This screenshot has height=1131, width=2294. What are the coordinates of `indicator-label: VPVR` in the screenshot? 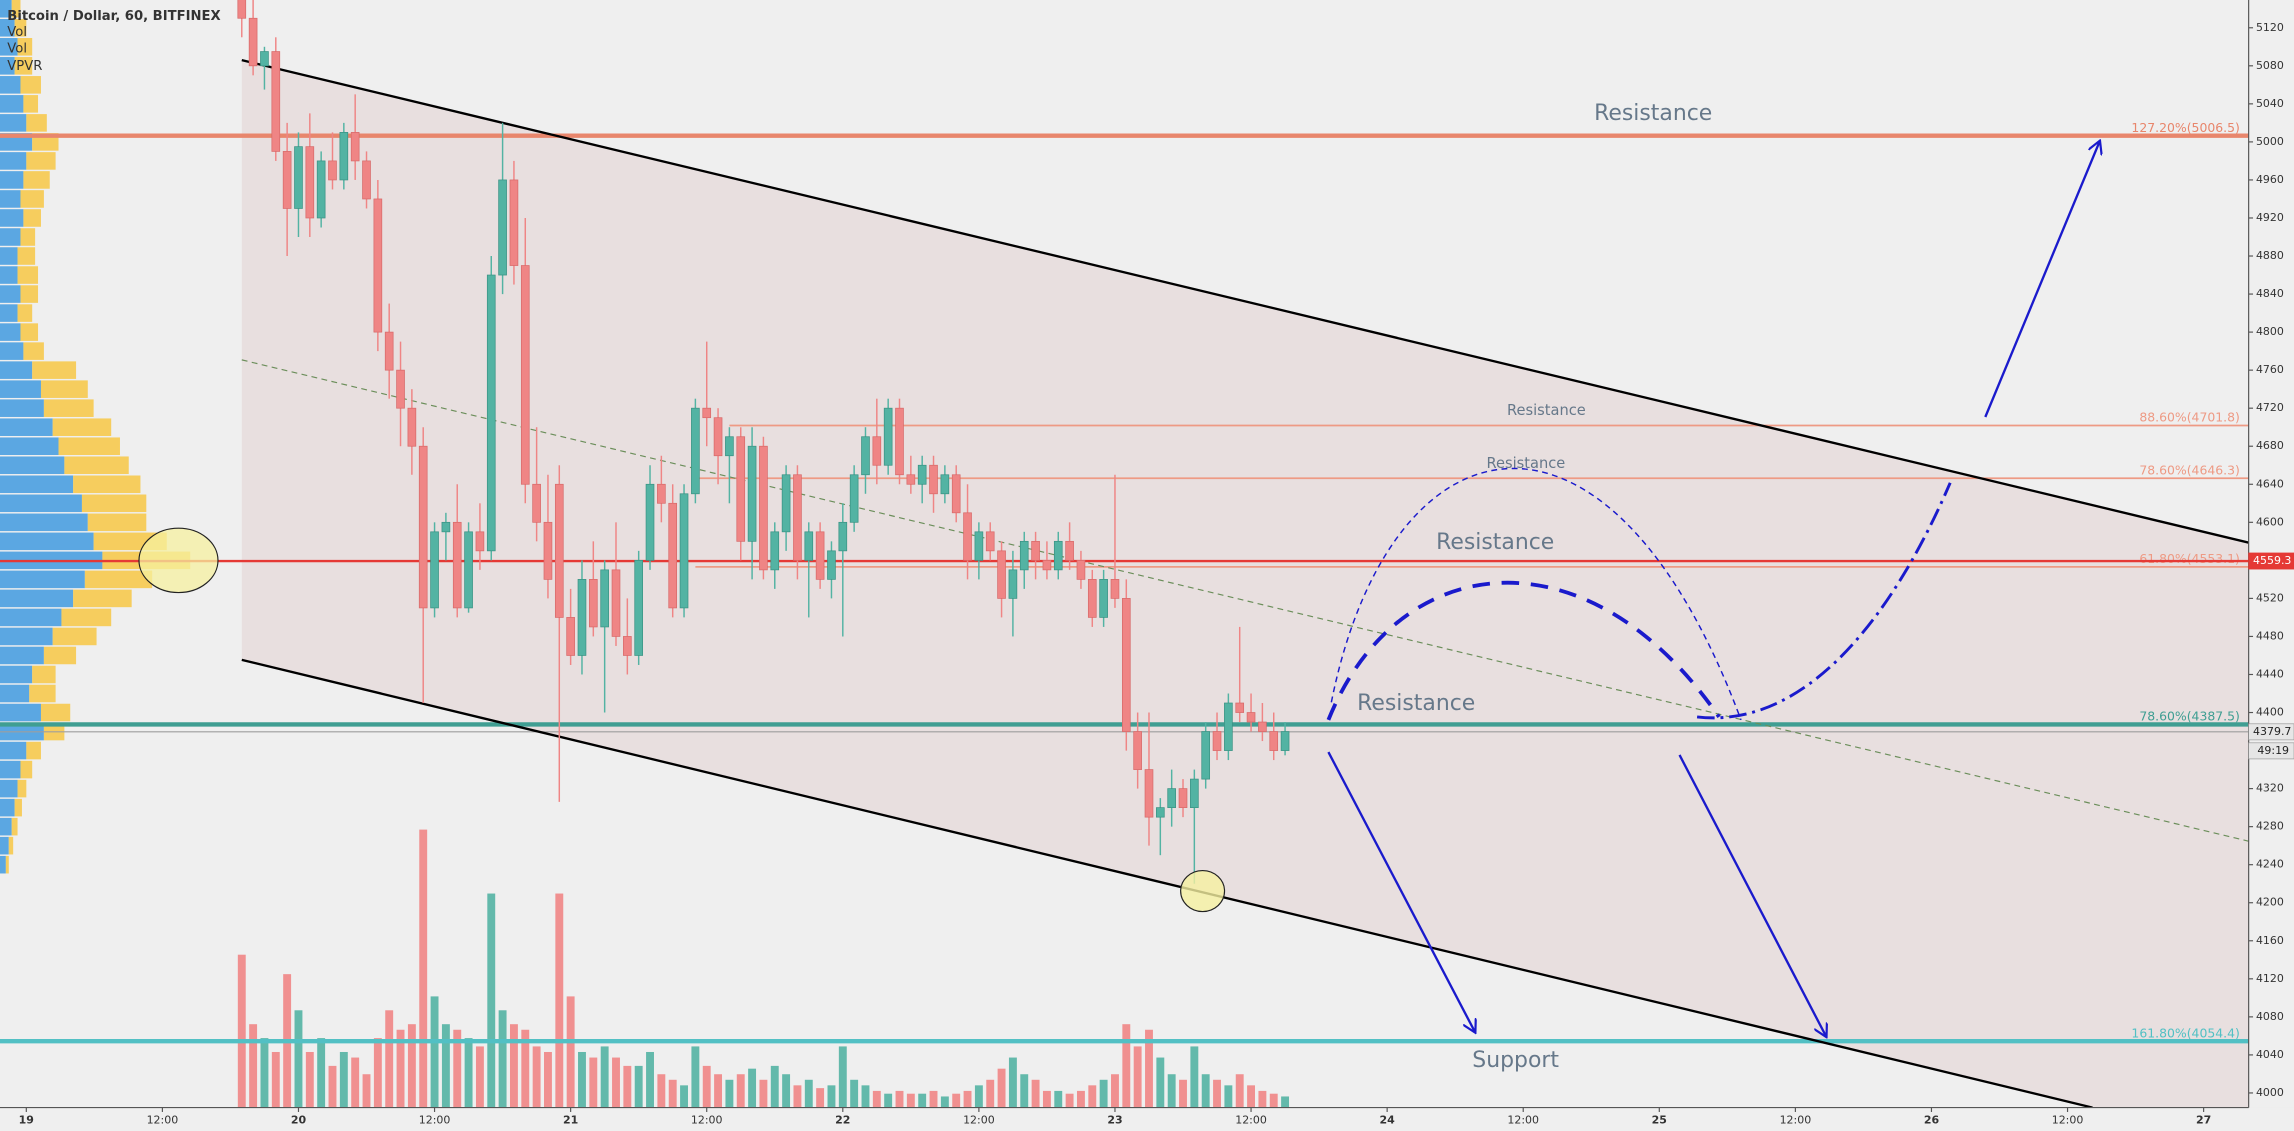 It's located at (24, 66).